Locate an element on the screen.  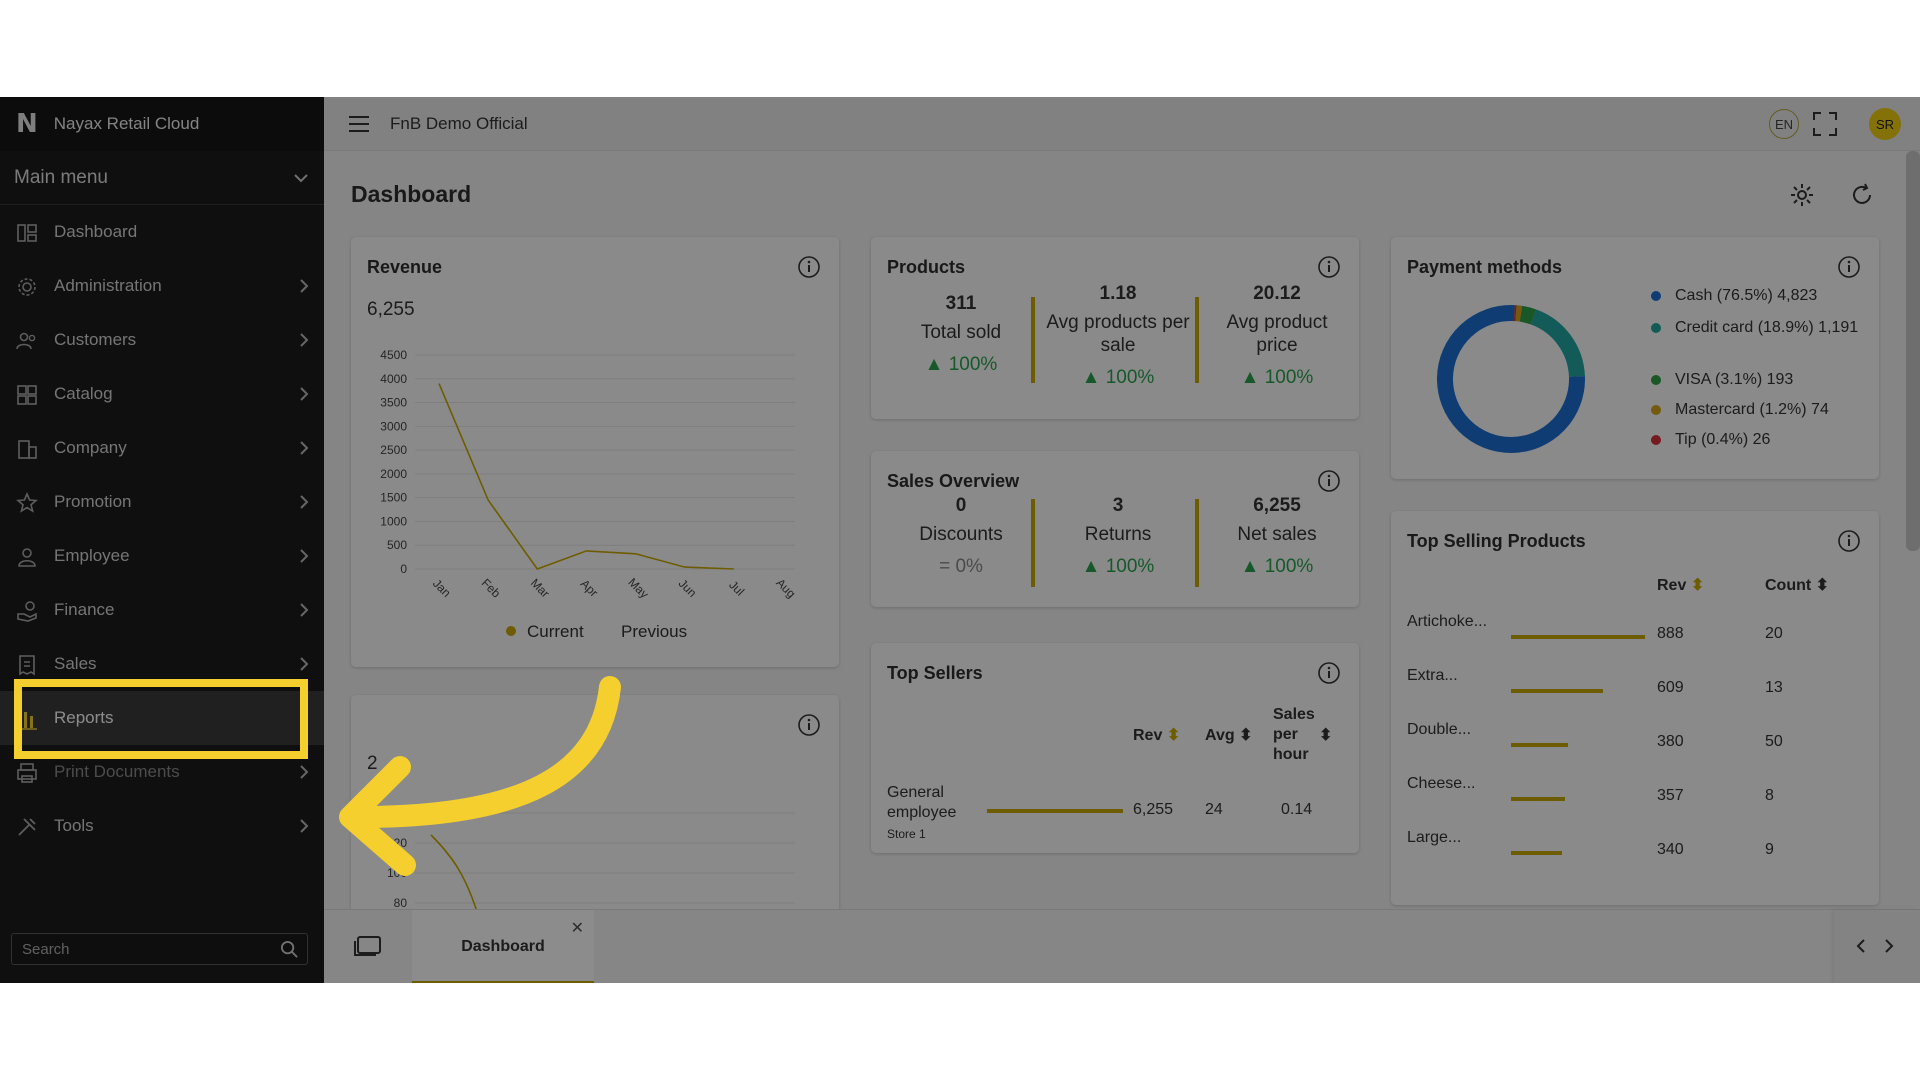
rev-header: Rev is located at coordinates (1672, 585).